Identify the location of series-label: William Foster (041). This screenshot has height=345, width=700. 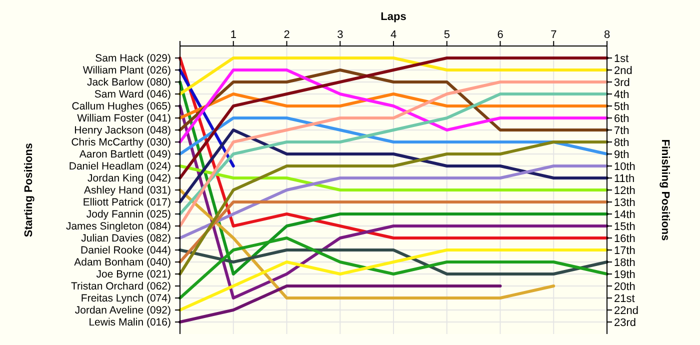
(124, 118).